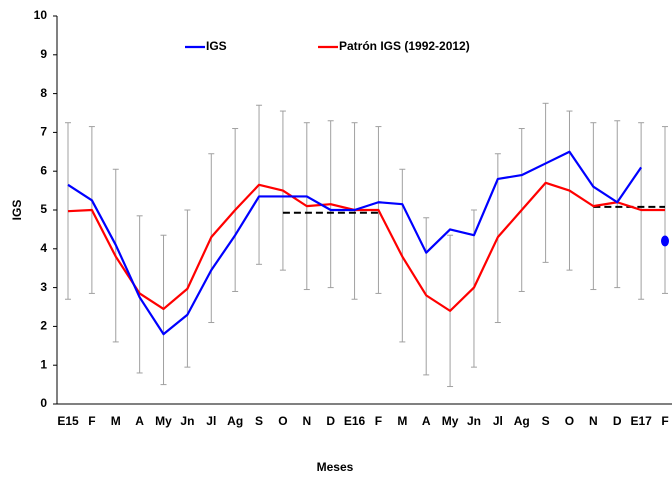  What do you see at coordinates (43, 54) in the screenshot?
I see `y-tick-label: 9` at bounding box center [43, 54].